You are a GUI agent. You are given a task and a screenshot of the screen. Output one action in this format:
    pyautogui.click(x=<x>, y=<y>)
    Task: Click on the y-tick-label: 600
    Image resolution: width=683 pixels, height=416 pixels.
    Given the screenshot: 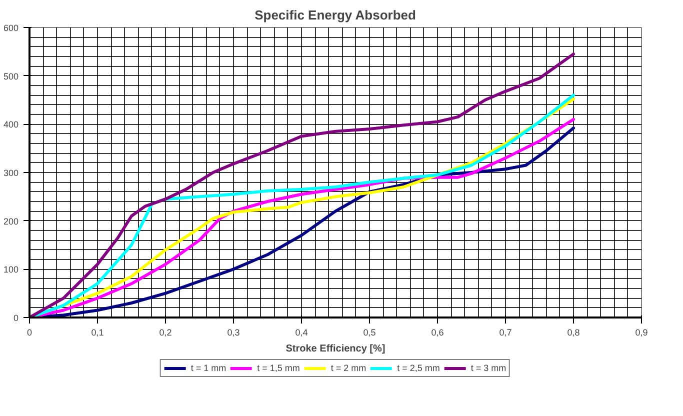 What is the action you would take?
    pyautogui.click(x=11, y=28)
    